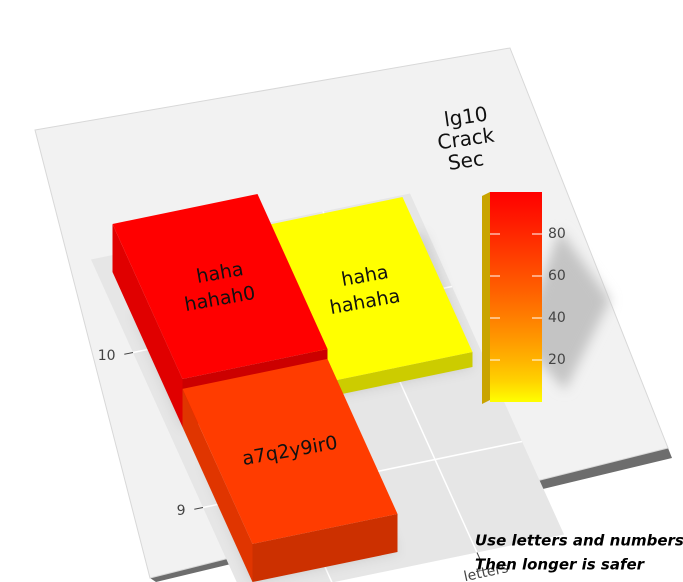 This screenshot has height=582, width=683. Describe the element at coordinates (579, 541) in the screenshot. I see `caption: Use letters and numbers` at that location.